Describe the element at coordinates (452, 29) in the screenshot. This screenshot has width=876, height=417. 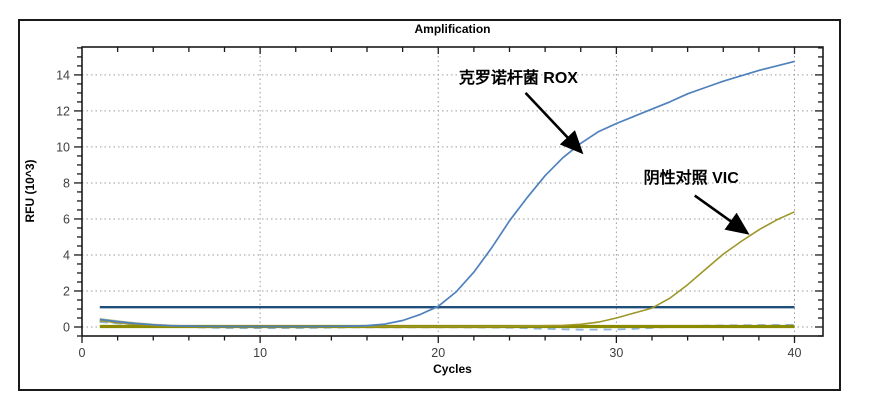
I see `chart-title: Amplification` at that location.